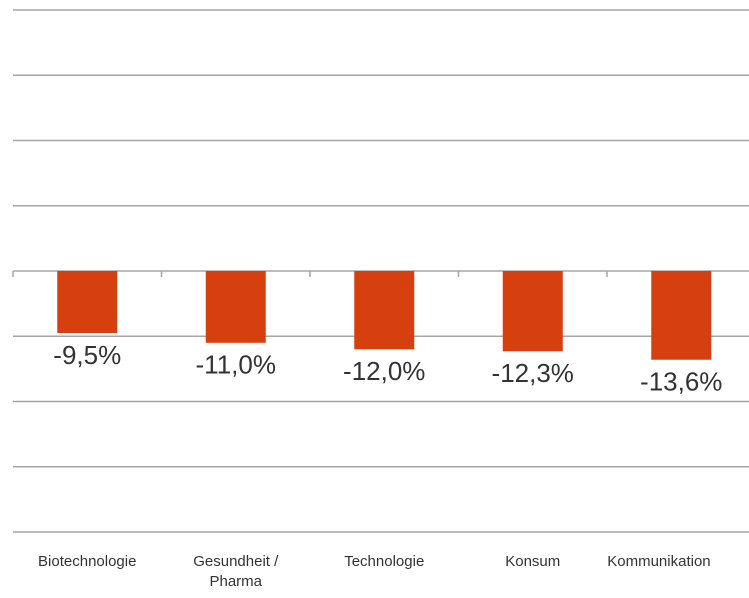  I want to click on x-tick-label: Gesundheit / Pharma, so click(236, 571).